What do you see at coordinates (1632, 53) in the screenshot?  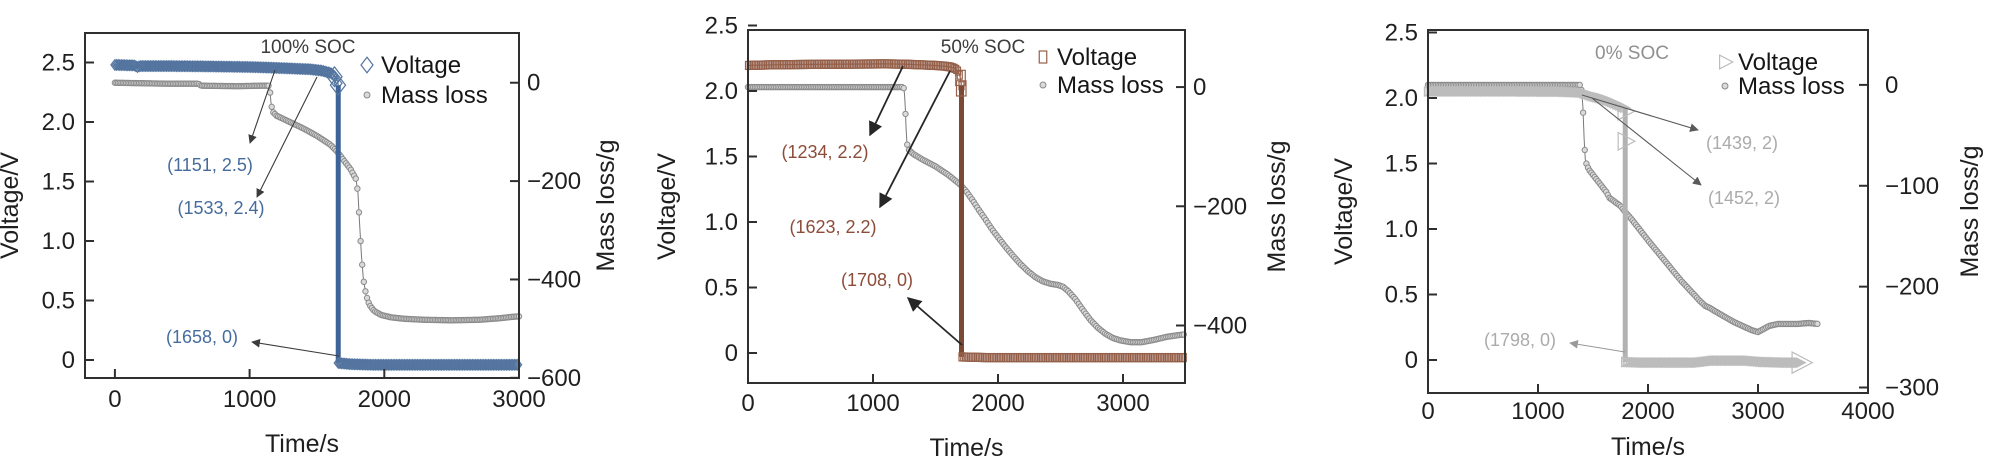 I see `soc-state-label: 0% SOC` at bounding box center [1632, 53].